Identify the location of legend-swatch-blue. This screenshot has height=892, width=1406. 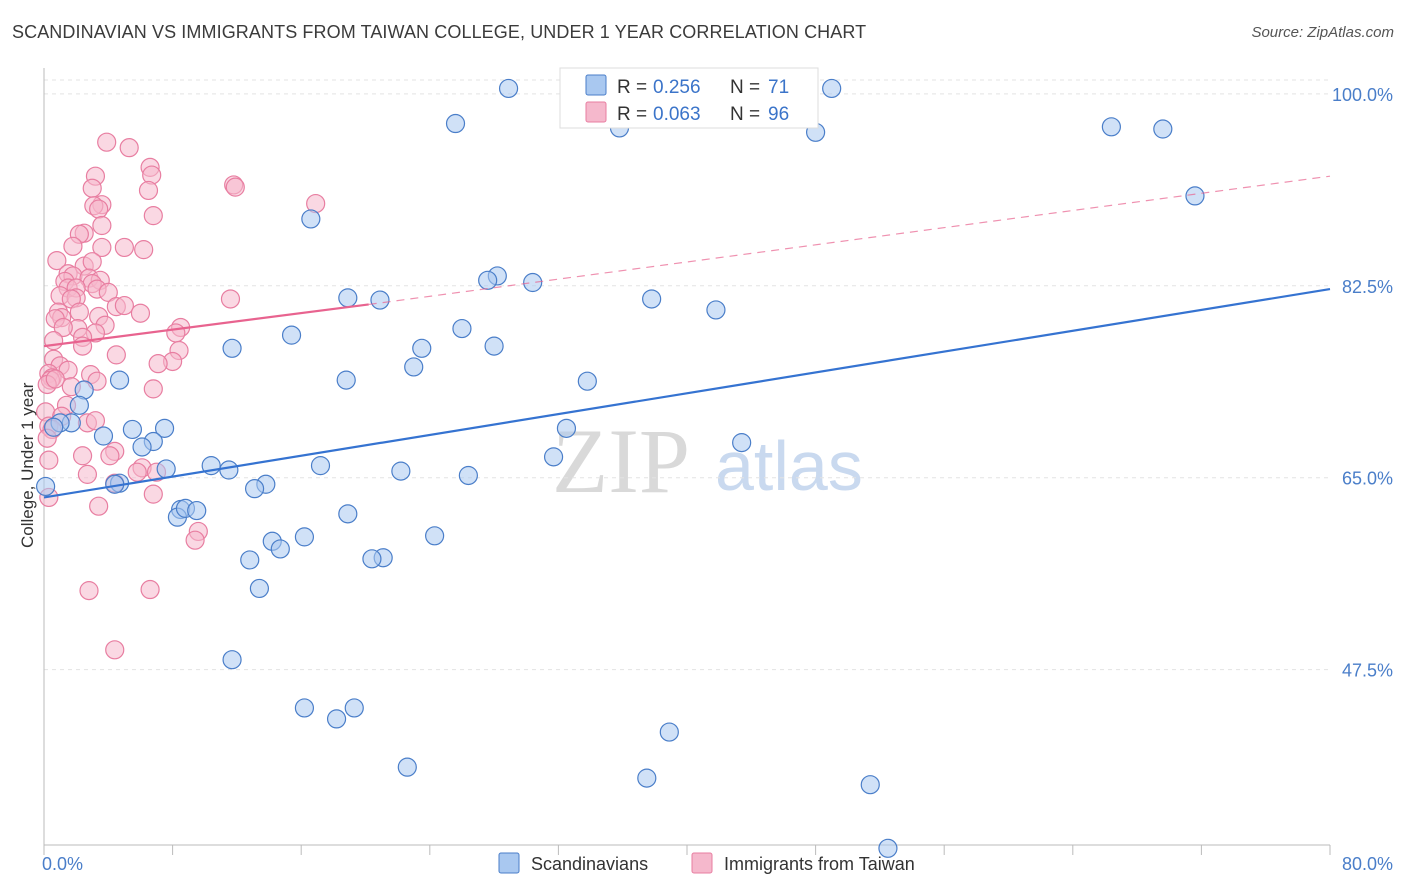
(596, 85).